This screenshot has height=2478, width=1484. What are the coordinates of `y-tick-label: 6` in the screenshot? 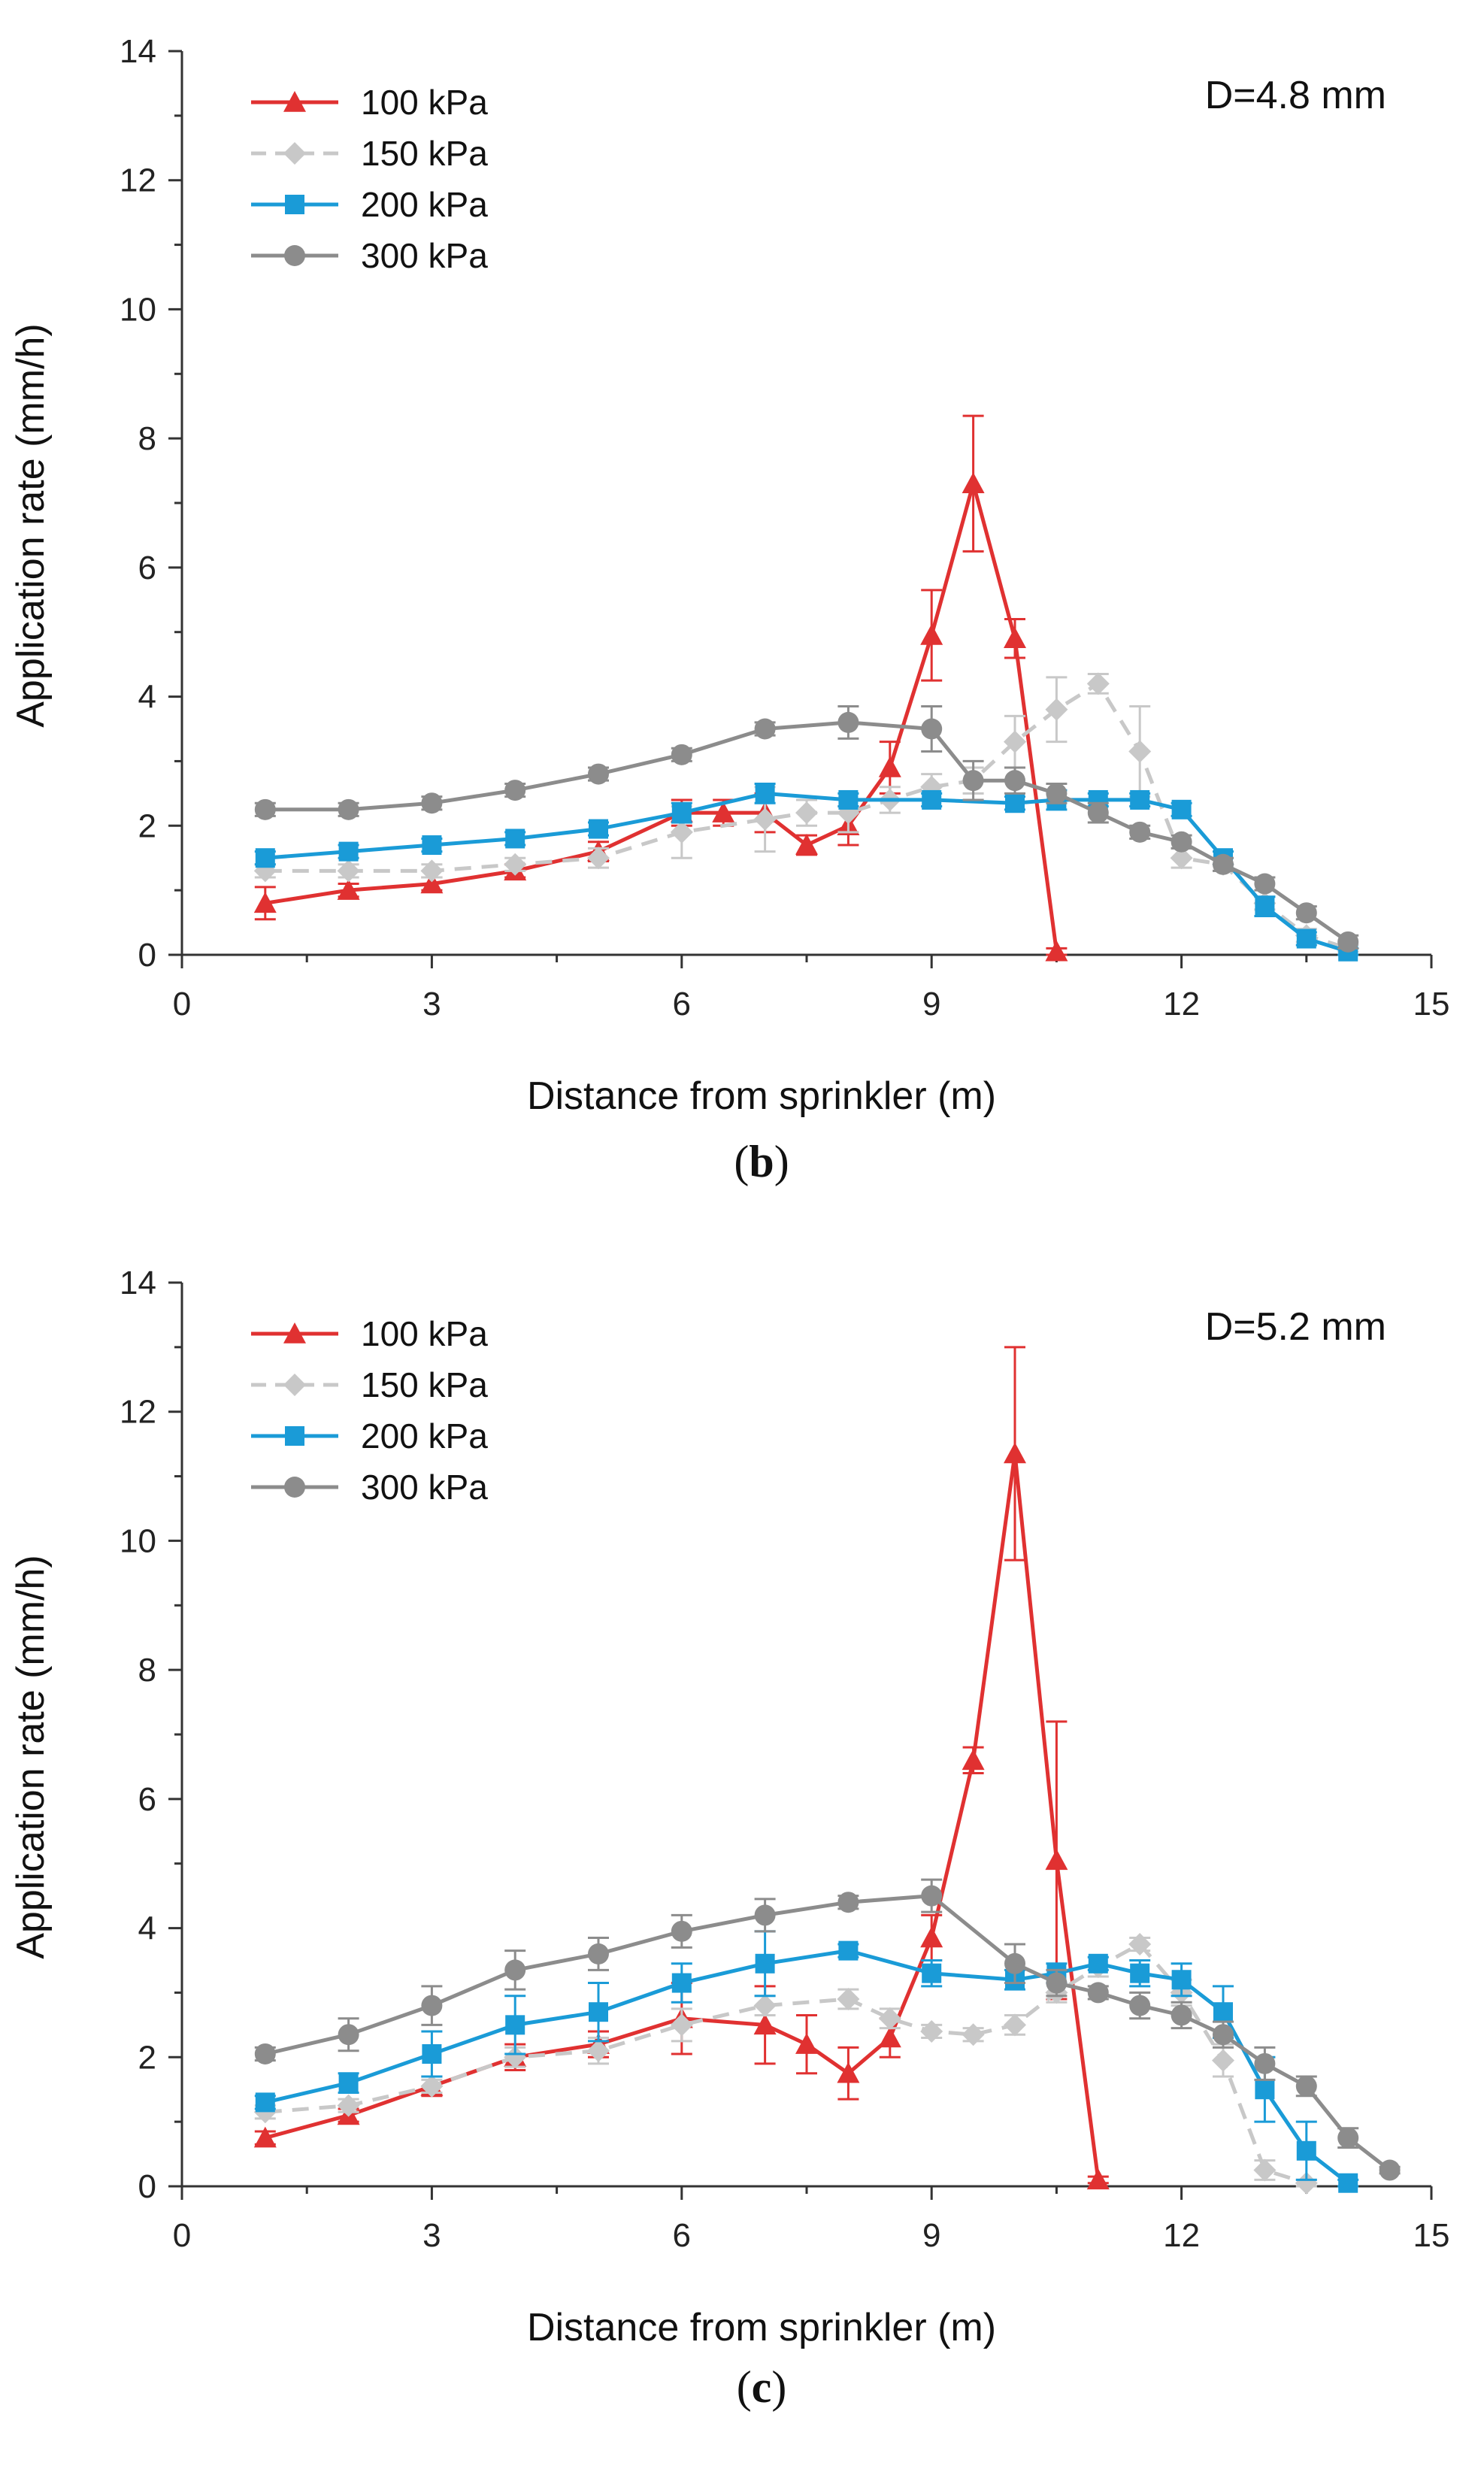 It's located at (147, 1799).